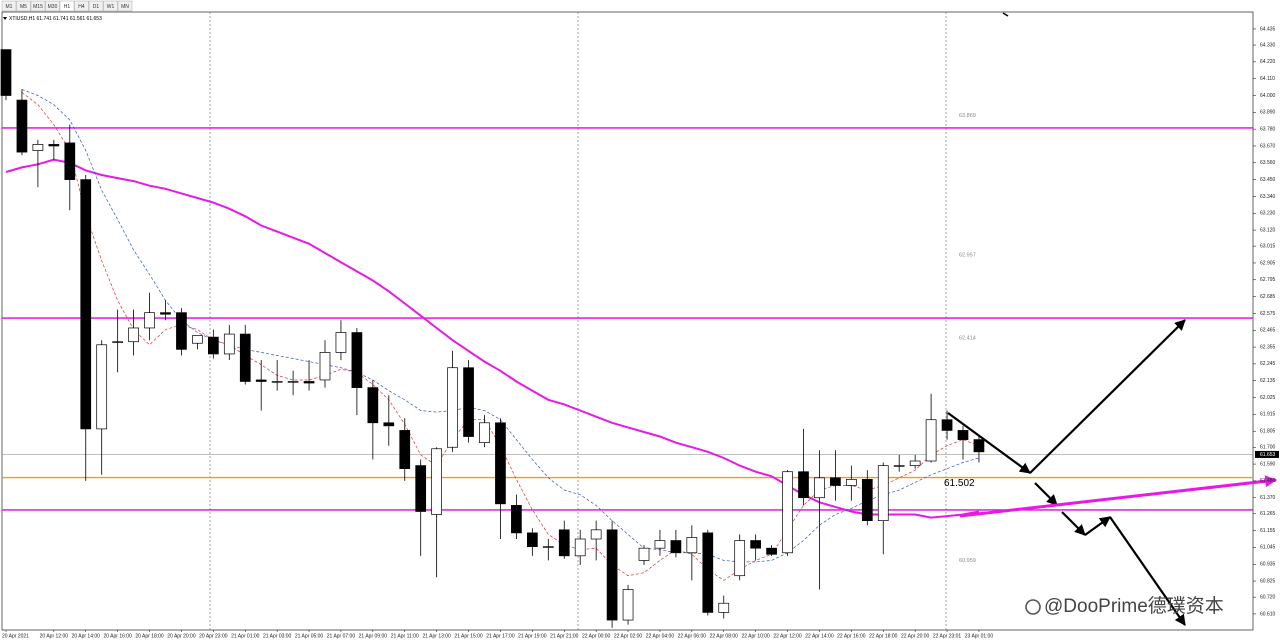 This screenshot has width=1280, height=643. What do you see at coordinates (1268, 62) in the screenshot?
I see `y-tick-label: 64.220` at bounding box center [1268, 62].